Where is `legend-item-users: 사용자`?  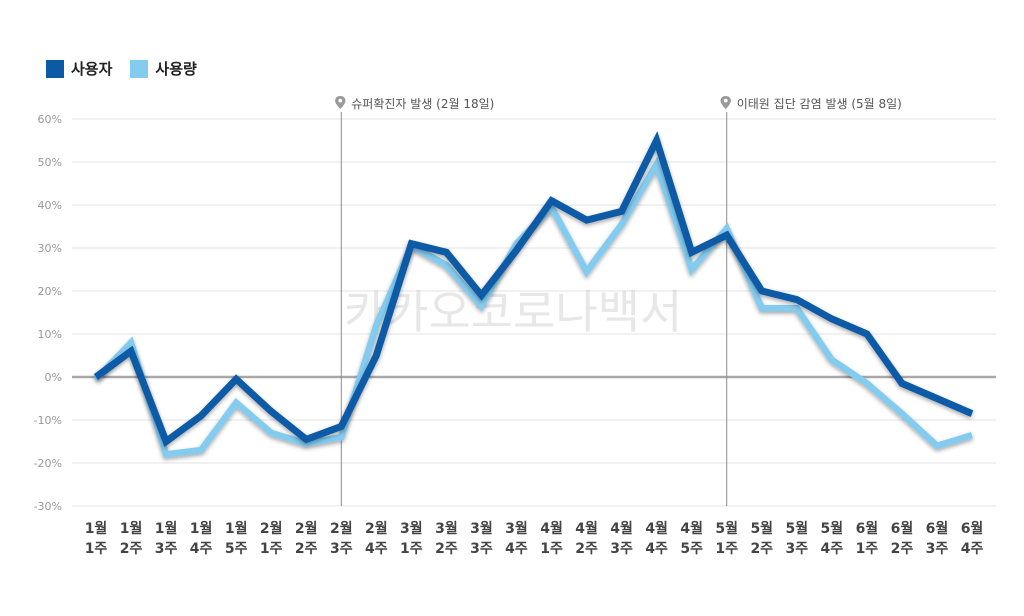 legend-item-users: 사용자 is located at coordinates (79, 68).